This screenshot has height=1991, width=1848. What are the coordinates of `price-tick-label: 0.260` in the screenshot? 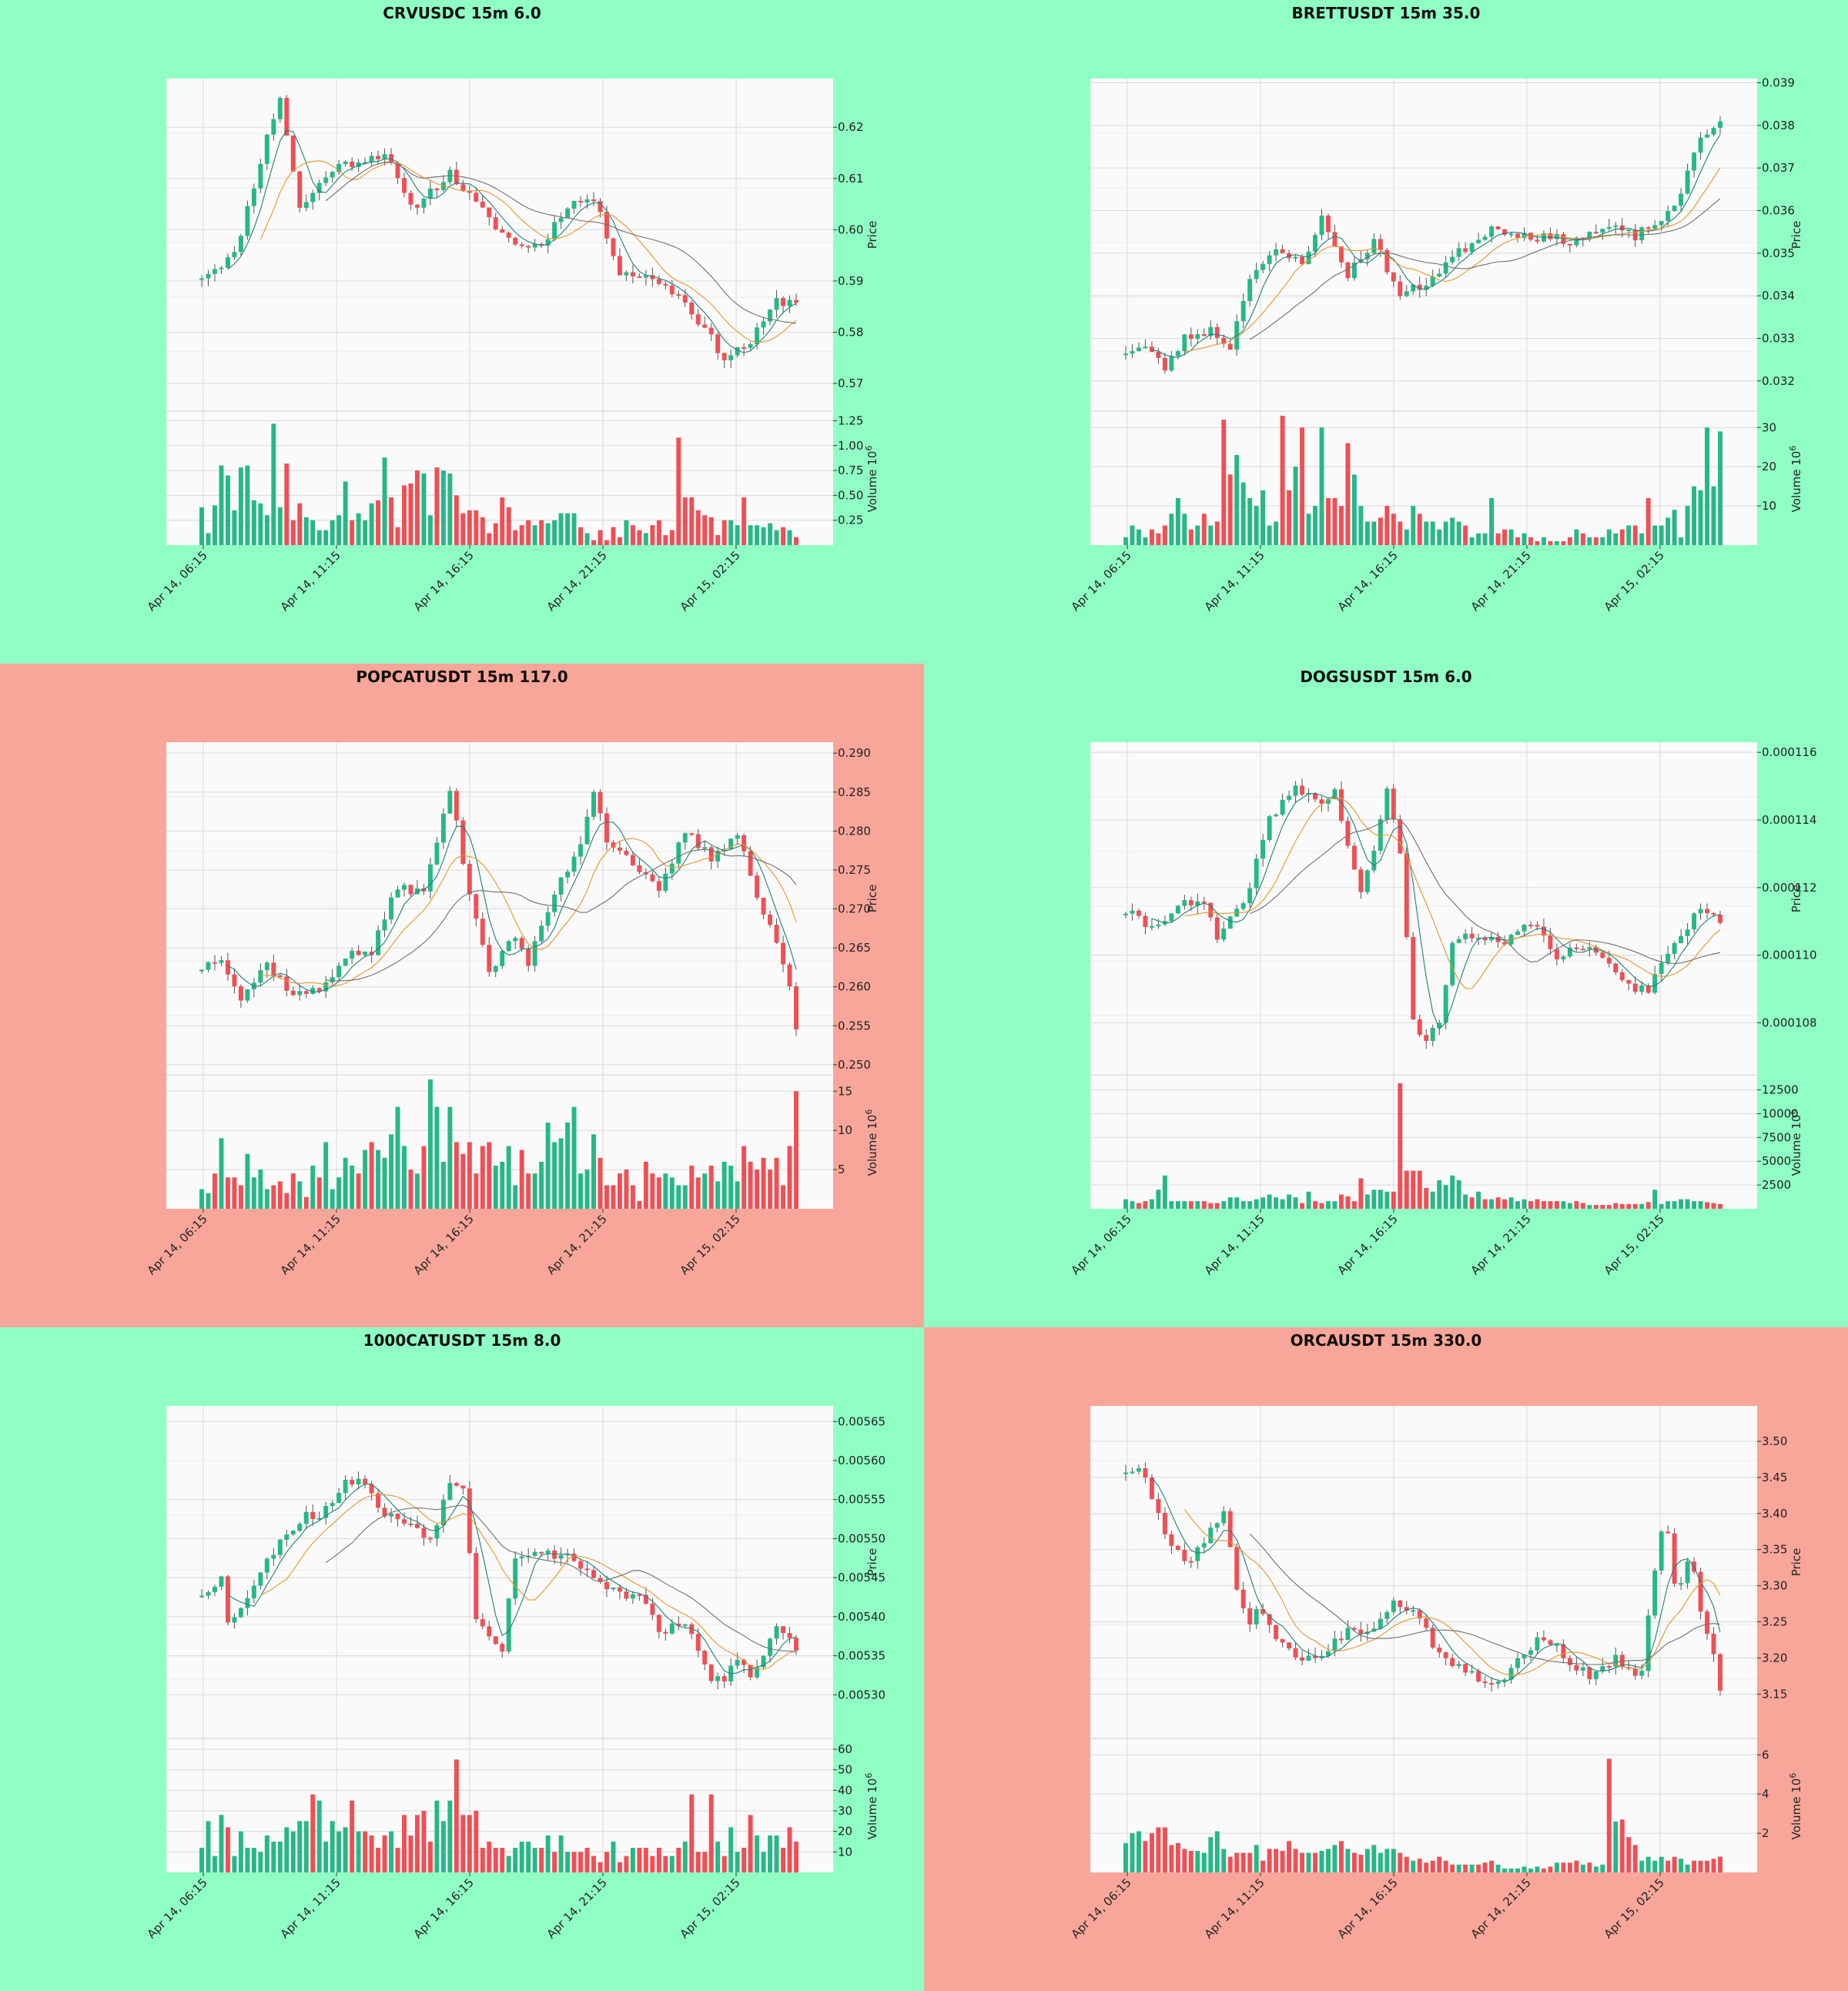 It's located at (854, 987).